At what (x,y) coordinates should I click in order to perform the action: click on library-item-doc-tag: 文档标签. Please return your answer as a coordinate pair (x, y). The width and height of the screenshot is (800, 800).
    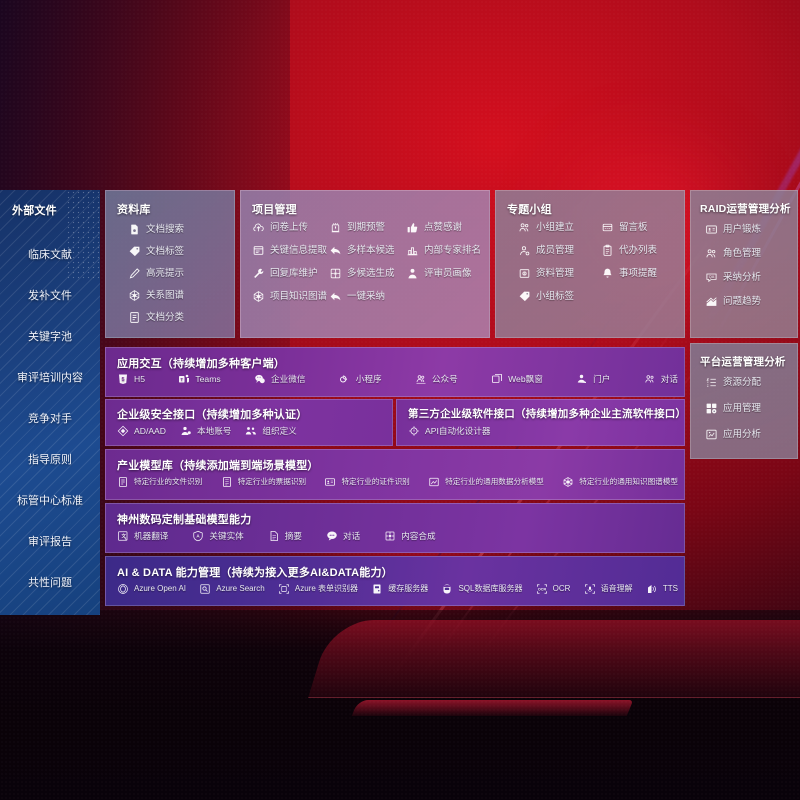
    Looking at the image, I should click on (156, 251).